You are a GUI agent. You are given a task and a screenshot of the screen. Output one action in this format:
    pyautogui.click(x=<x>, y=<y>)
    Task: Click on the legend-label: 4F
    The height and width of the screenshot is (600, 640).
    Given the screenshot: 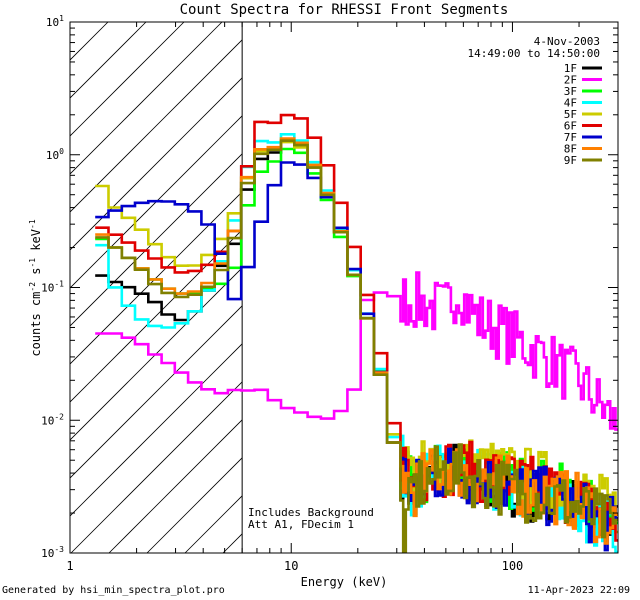 What is the action you would take?
    pyautogui.click(x=570, y=103)
    